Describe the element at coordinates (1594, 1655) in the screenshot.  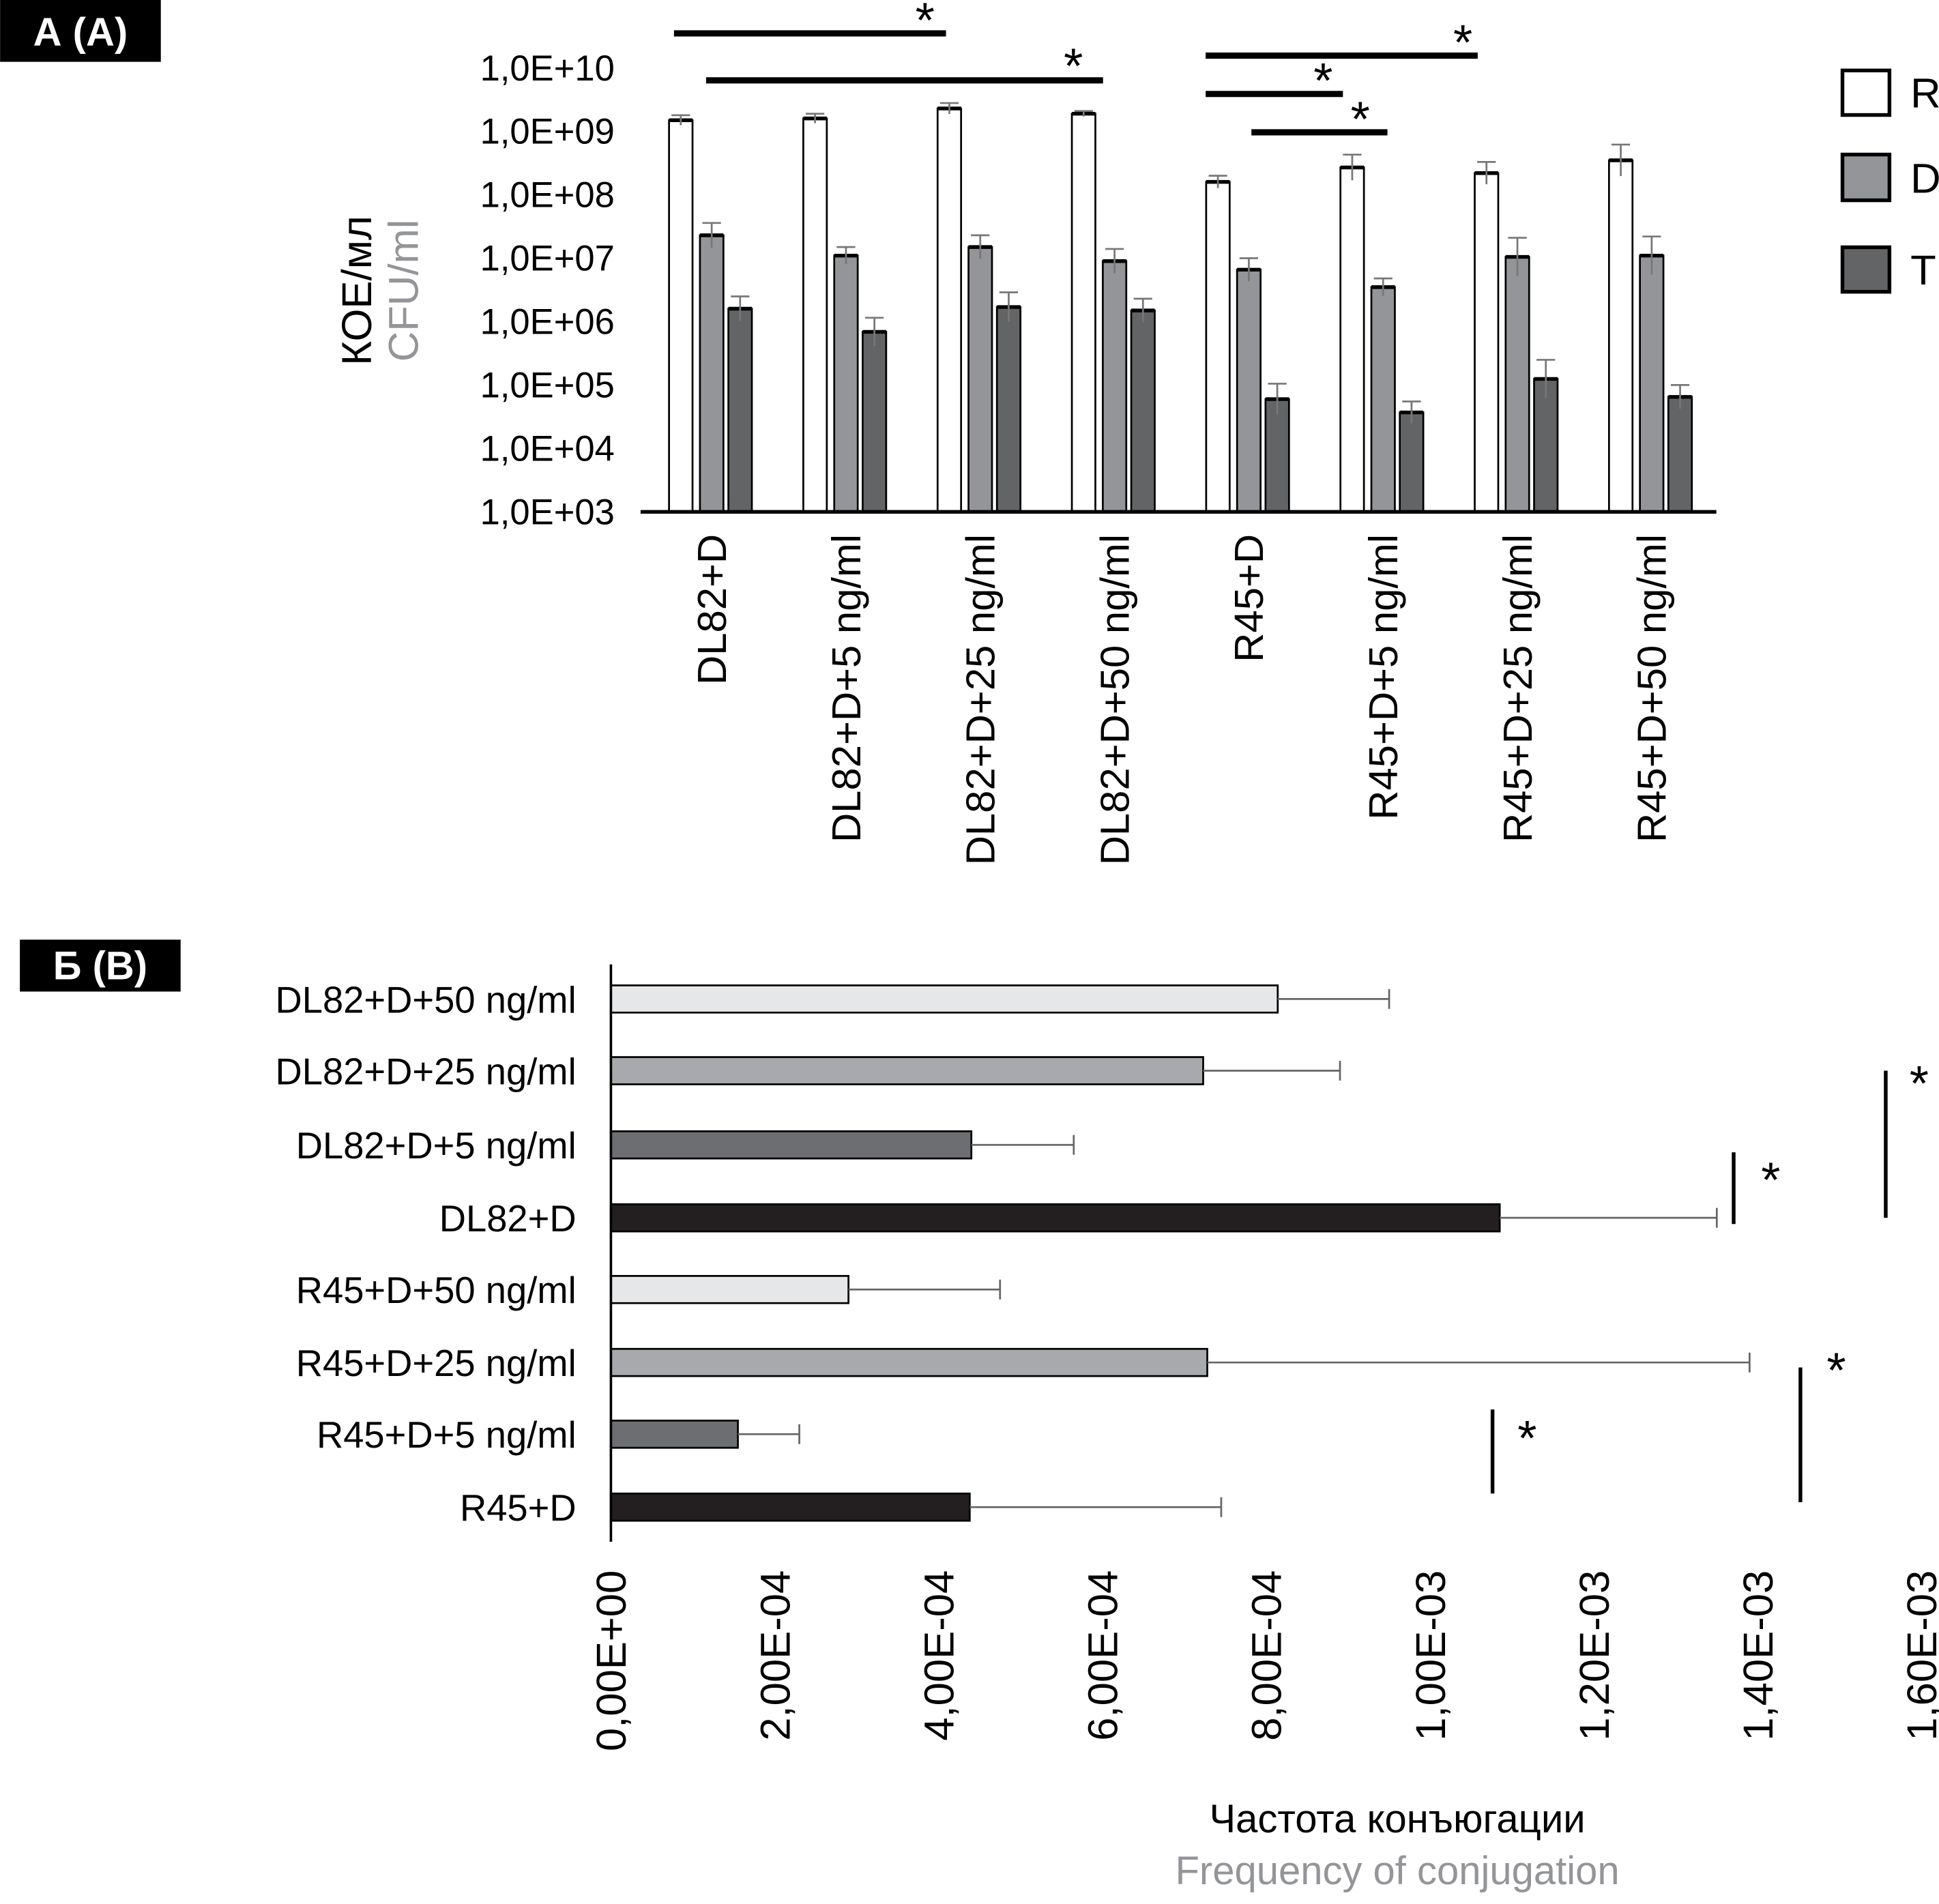
I see `x-tick-label: 1,20E-03` at that location.